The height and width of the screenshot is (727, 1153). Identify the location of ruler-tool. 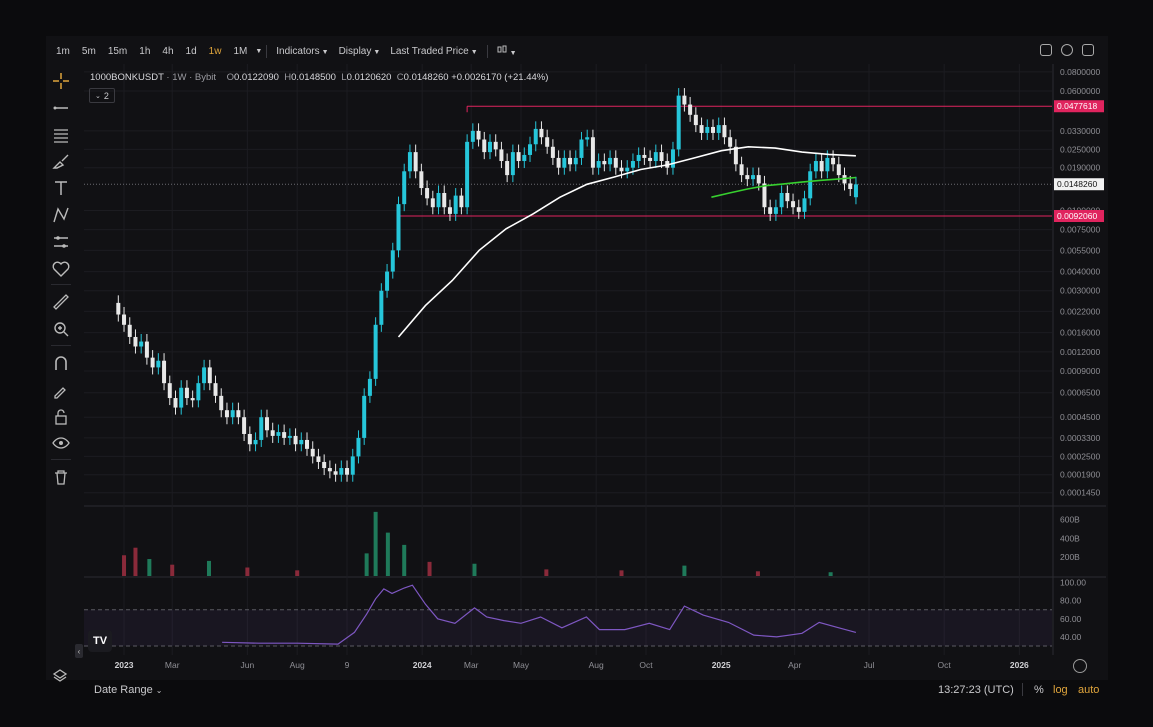
(61, 302).